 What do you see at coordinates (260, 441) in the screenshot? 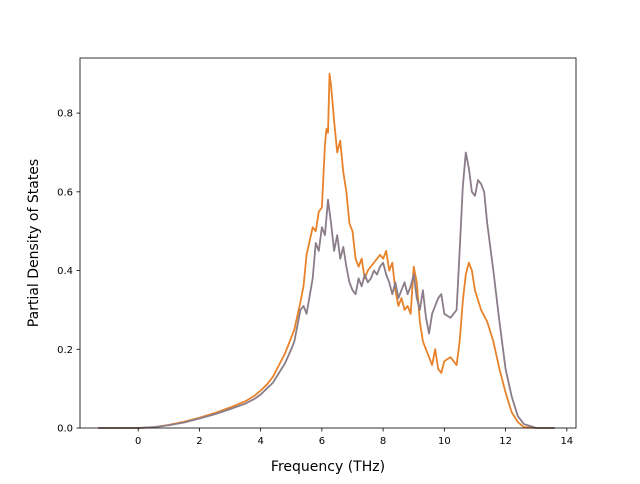
I see `x-tick-label: 4` at bounding box center [260, 441].